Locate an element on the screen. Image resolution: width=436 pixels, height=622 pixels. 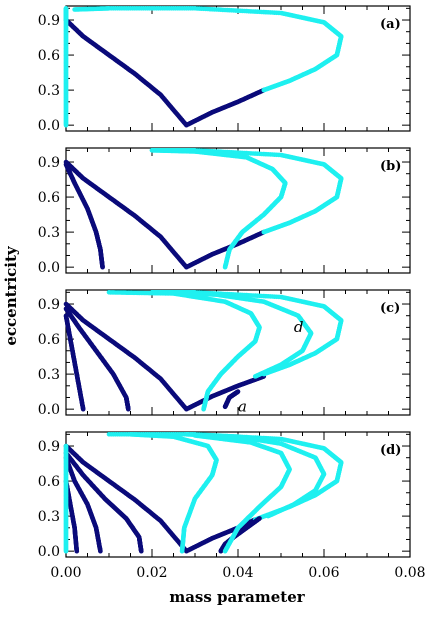
panel-label: (a) is located at coordinates (390, 24).